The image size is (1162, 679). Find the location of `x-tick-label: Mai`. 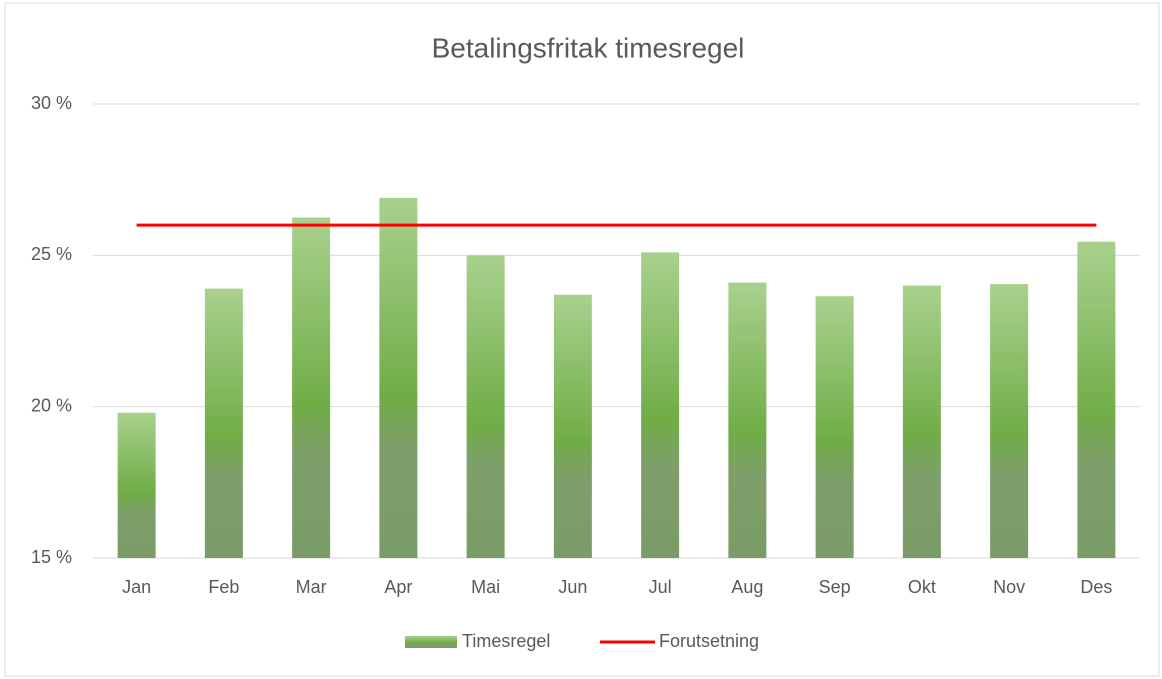

x-tick-label: Mai is located at coordinates (485, 587).